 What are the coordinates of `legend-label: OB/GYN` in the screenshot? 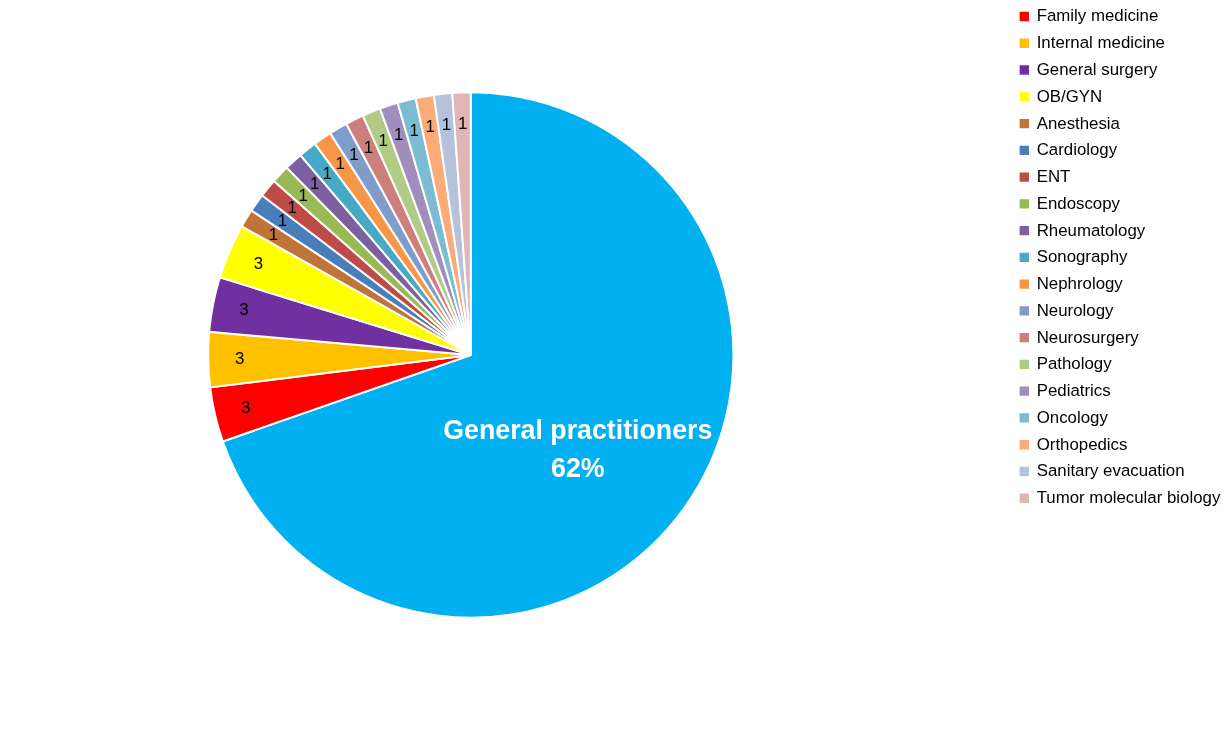 It's located at (1069, 96).